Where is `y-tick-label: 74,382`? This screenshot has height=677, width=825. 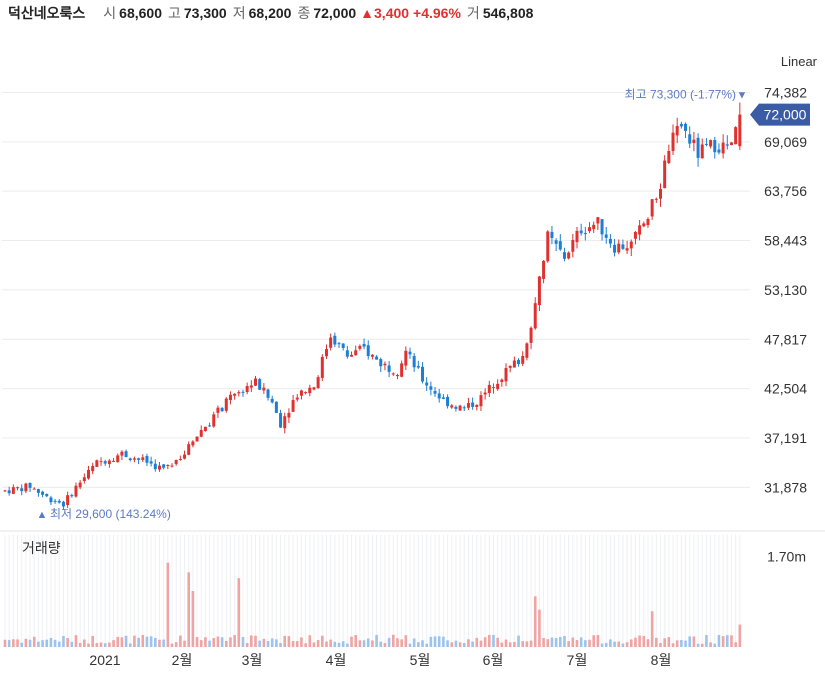 y-tick-label: 74,382 is located at coordinates (785, 92).